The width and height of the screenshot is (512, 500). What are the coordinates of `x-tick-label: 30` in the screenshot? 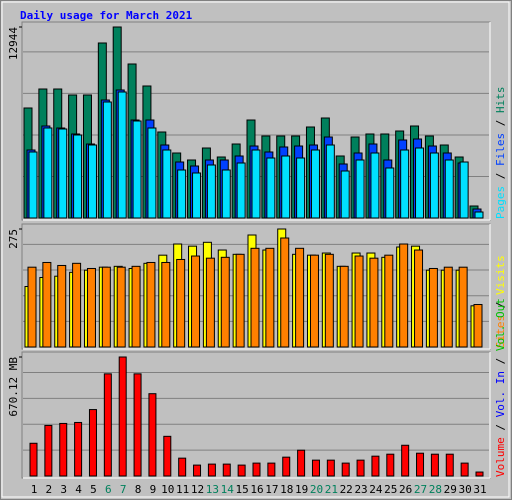 It's located at (465, 489).